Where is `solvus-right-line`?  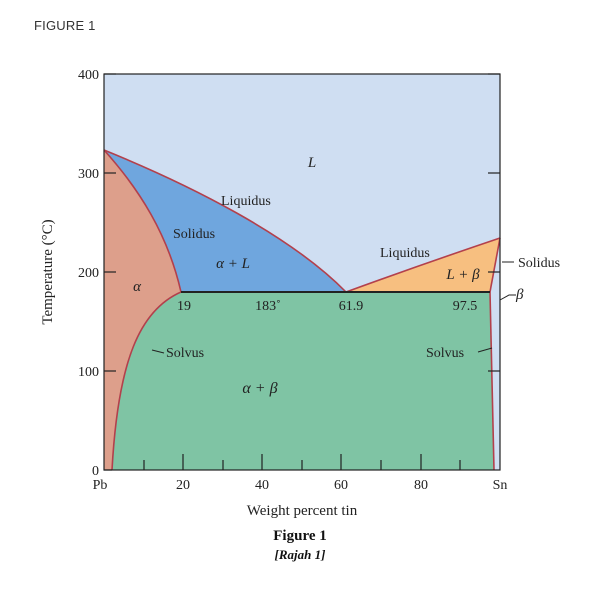 solvus-right-line is located at coordinates (492, 381).